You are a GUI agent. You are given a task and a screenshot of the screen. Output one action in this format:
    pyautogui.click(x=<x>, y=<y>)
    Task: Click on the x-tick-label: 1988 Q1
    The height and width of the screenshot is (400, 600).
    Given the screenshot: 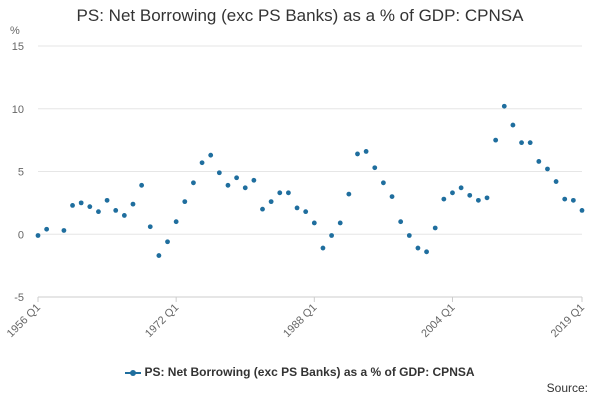 What is the action you would take?
    pyautogui.click(x=300, y=321)
    